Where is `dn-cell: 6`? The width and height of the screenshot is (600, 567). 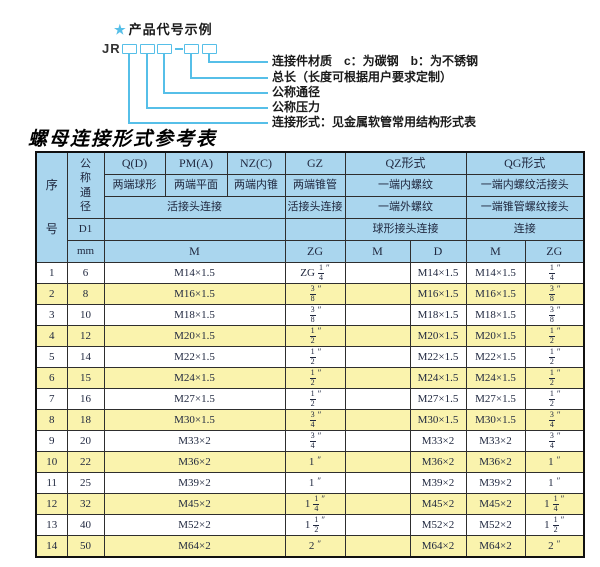
dn-cell: 6 is located at coordinates (85, 273).